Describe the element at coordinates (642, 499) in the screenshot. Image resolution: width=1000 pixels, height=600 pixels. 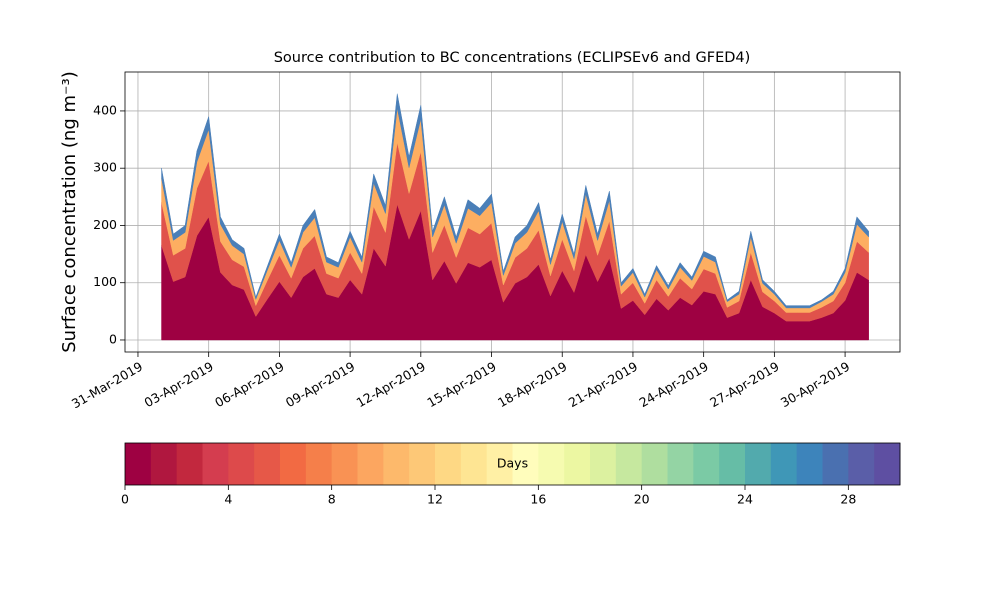
I see `colorbar-tick-label: 20` at that location.